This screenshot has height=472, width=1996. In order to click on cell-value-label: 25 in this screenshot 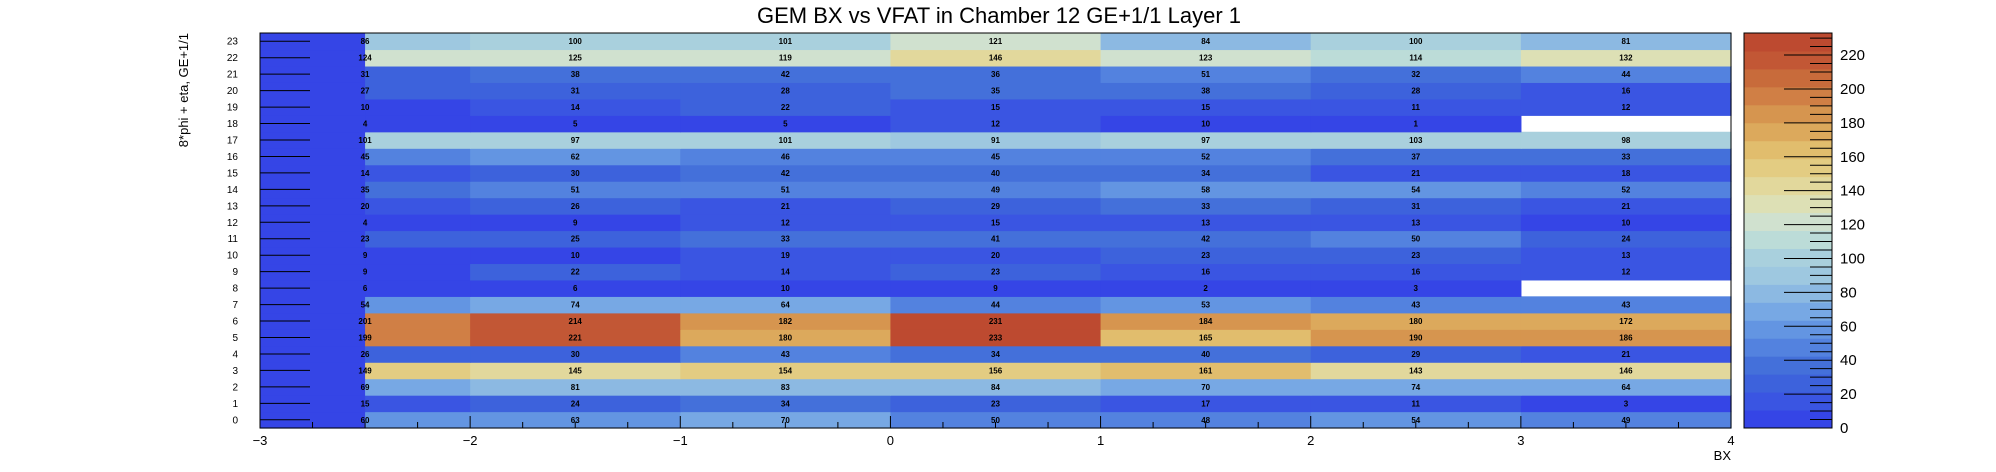, I will do `click(575, 239)`.